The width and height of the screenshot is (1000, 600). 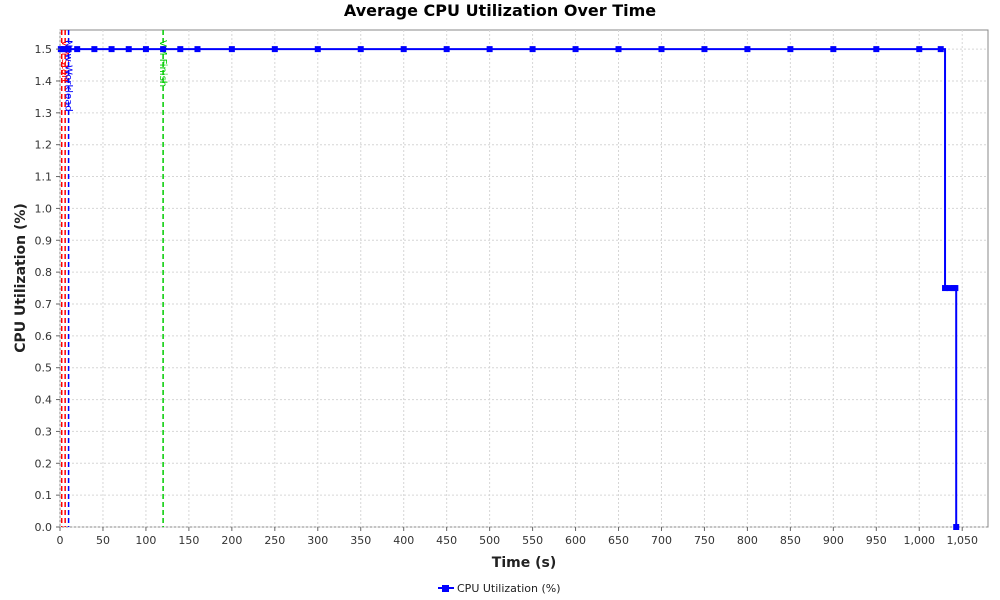 I want to click on y-tick-label: 0.0, so click(x=44, y=527).